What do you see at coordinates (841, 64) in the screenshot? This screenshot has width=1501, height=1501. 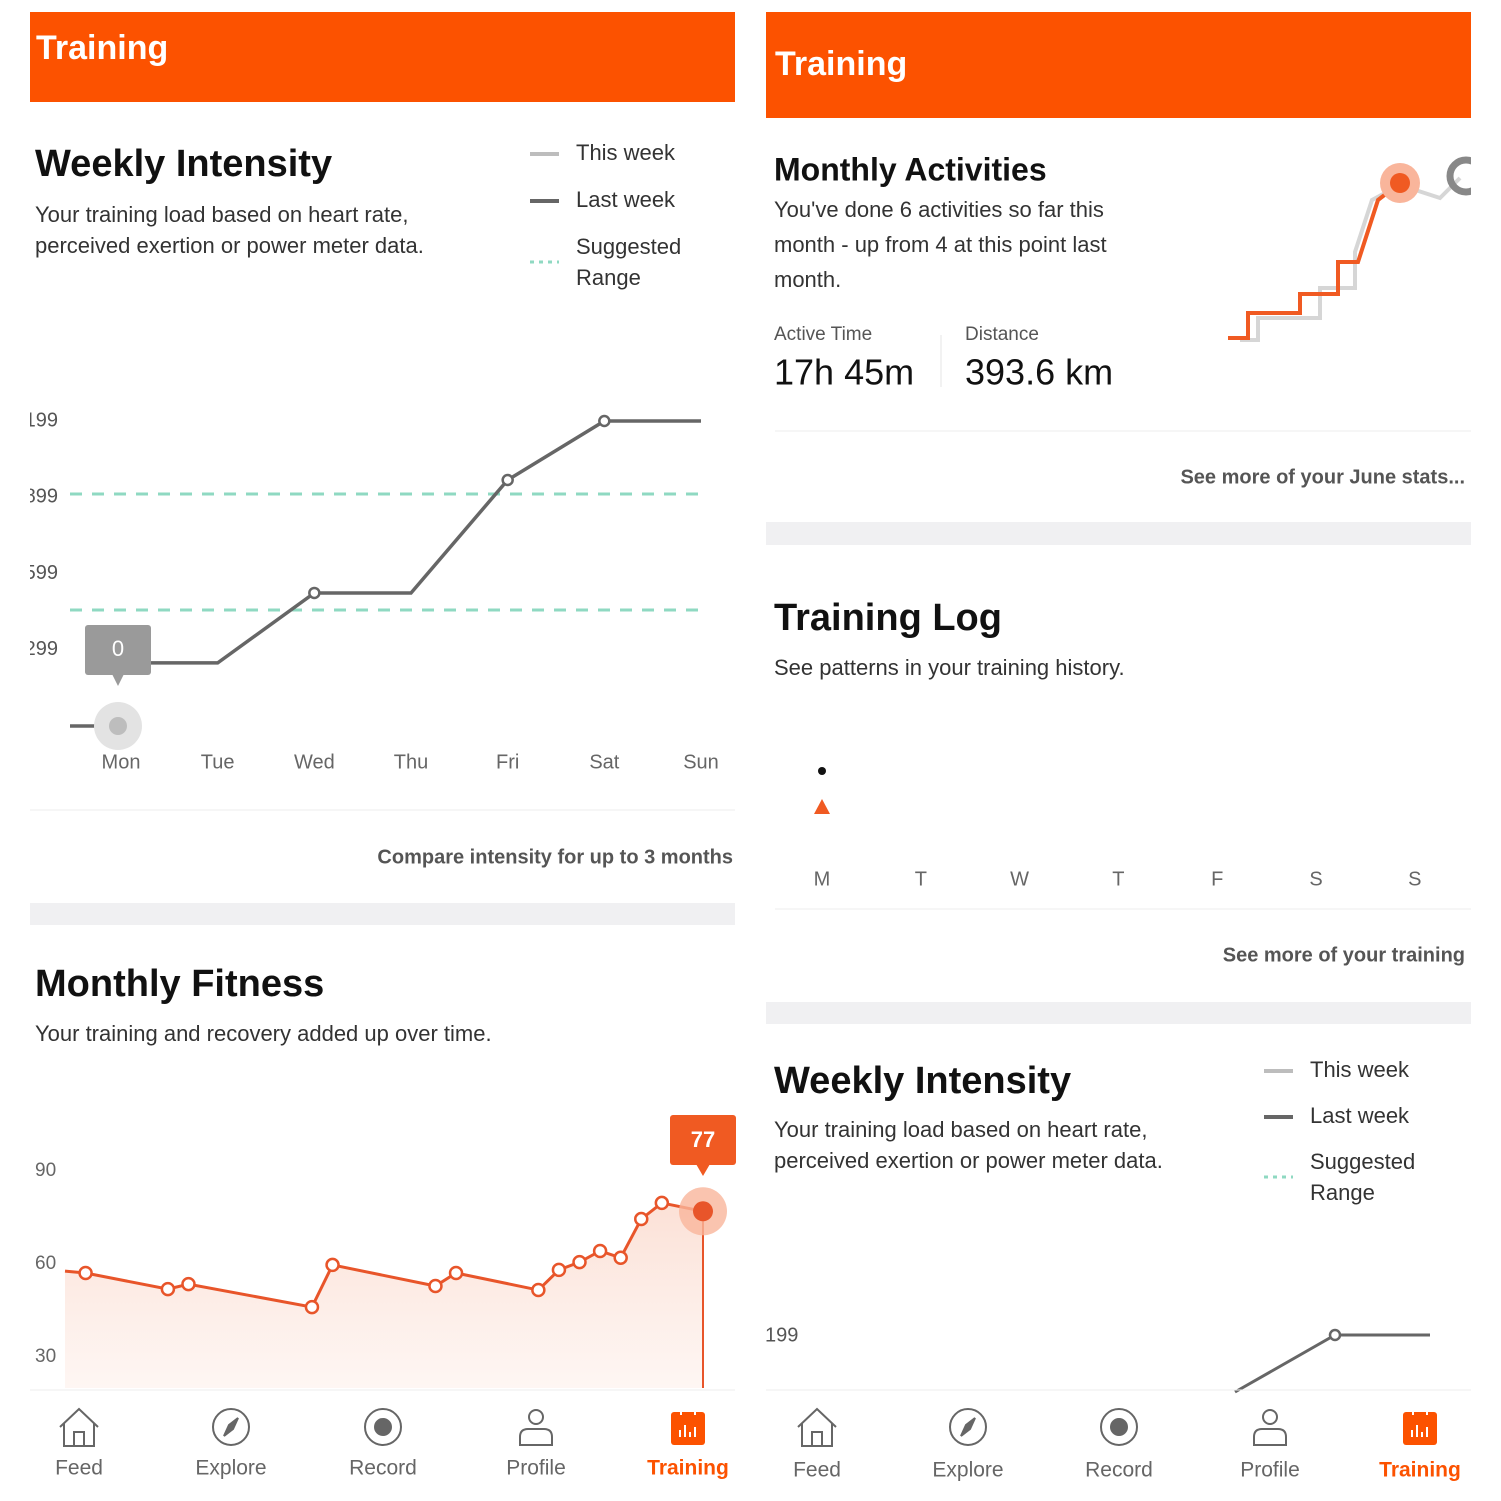 I see `header-title: Training` at bounding box center [841, 64].